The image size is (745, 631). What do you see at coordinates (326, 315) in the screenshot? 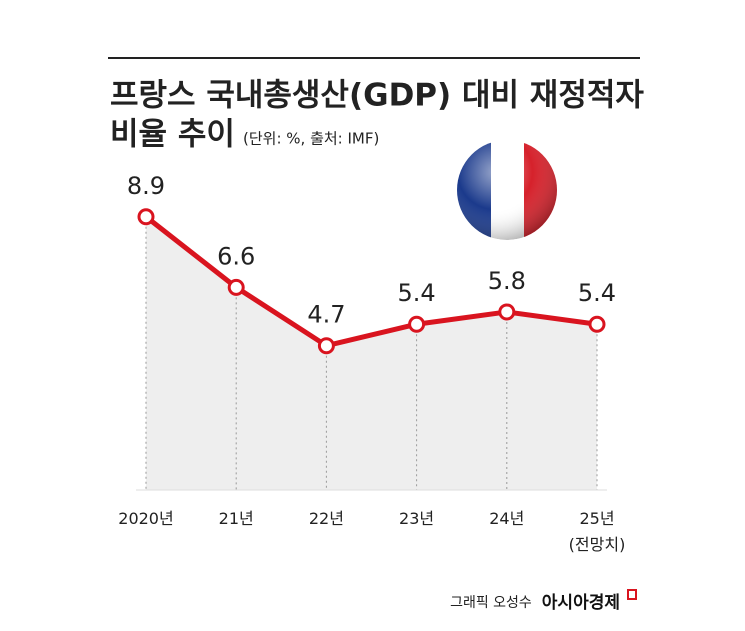
I see `data-label: 4.7` at bounding box center [326, 315].